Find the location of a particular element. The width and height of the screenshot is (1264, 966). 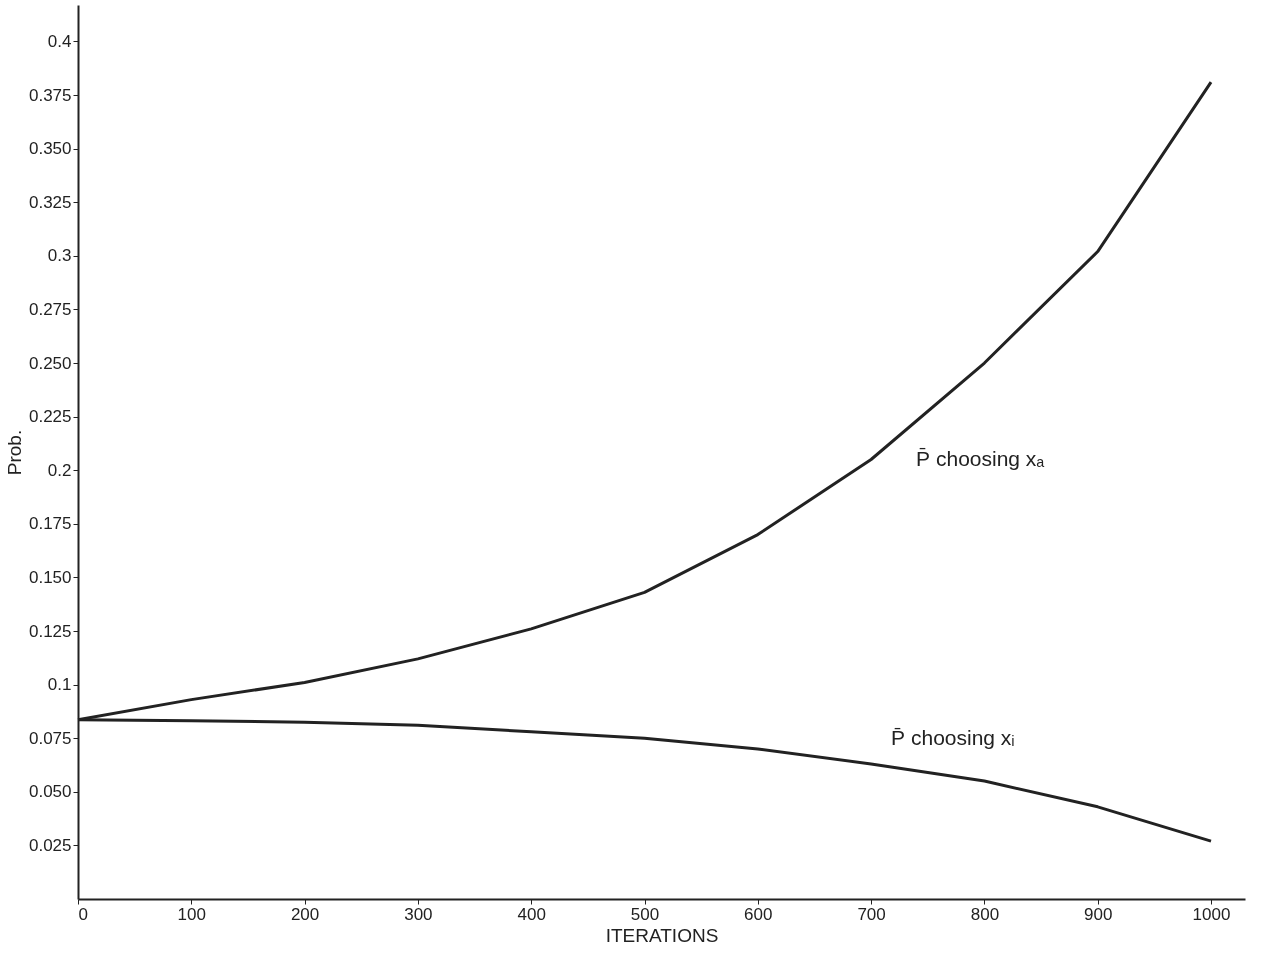

x-tick-label: 600 is located at coordinates (758, 914).